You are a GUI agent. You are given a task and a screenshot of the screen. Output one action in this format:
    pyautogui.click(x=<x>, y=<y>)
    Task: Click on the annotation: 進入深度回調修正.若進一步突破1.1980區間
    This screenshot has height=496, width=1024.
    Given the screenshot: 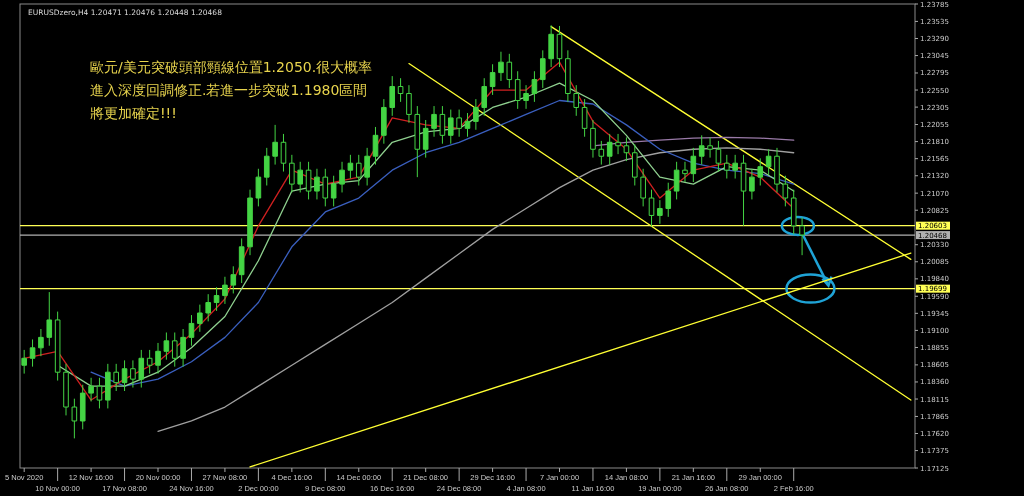 What is the action you would take?
    pyautogui.click(x=229, y=90)
    